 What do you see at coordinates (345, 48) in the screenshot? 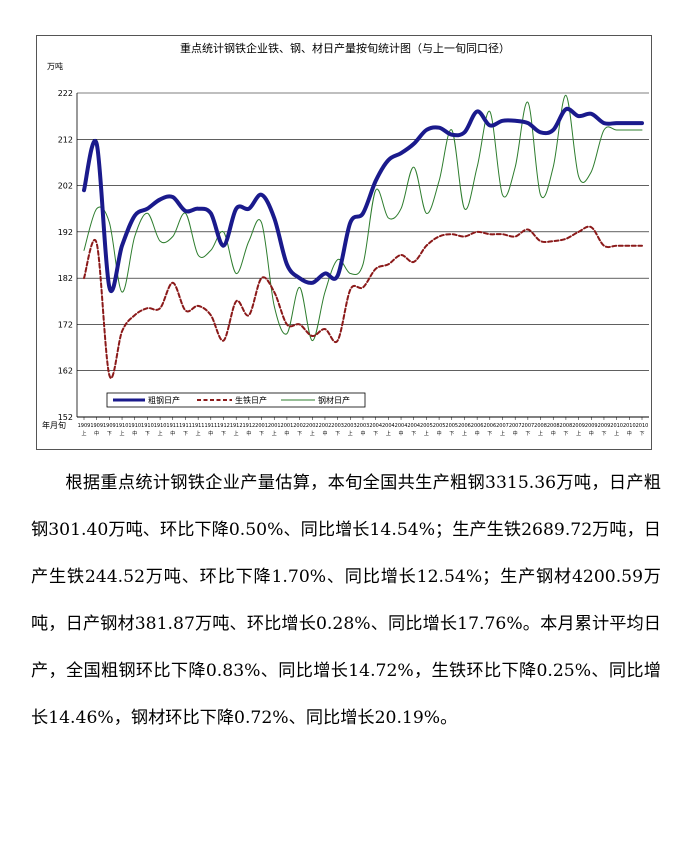
I see `chart-title: 重点统计钢铁企业铁、钢、材日产量按旬统计图（与上一旬同口径）` at bounding box center [345, 48].